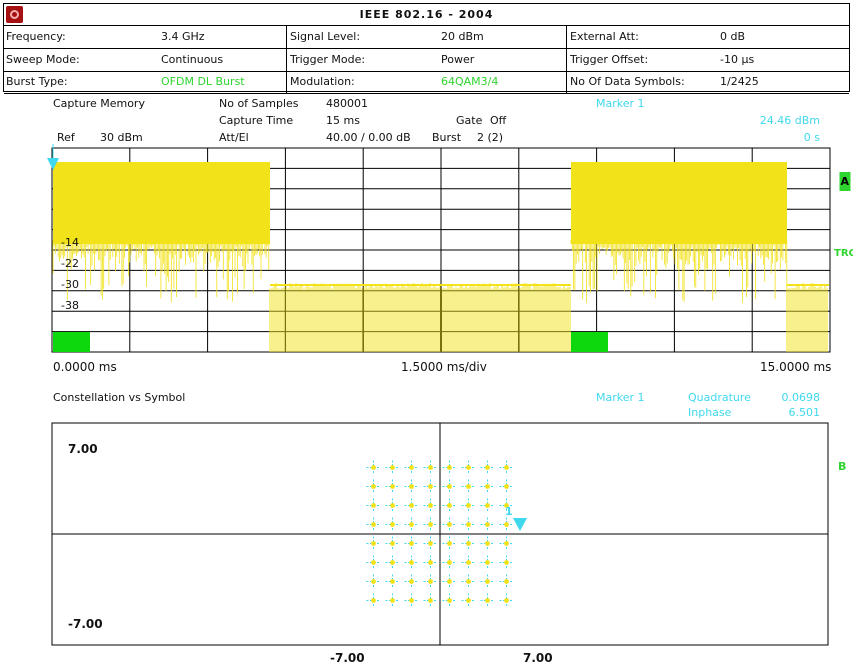  I want to click on constellation-points, so click(440, 534).